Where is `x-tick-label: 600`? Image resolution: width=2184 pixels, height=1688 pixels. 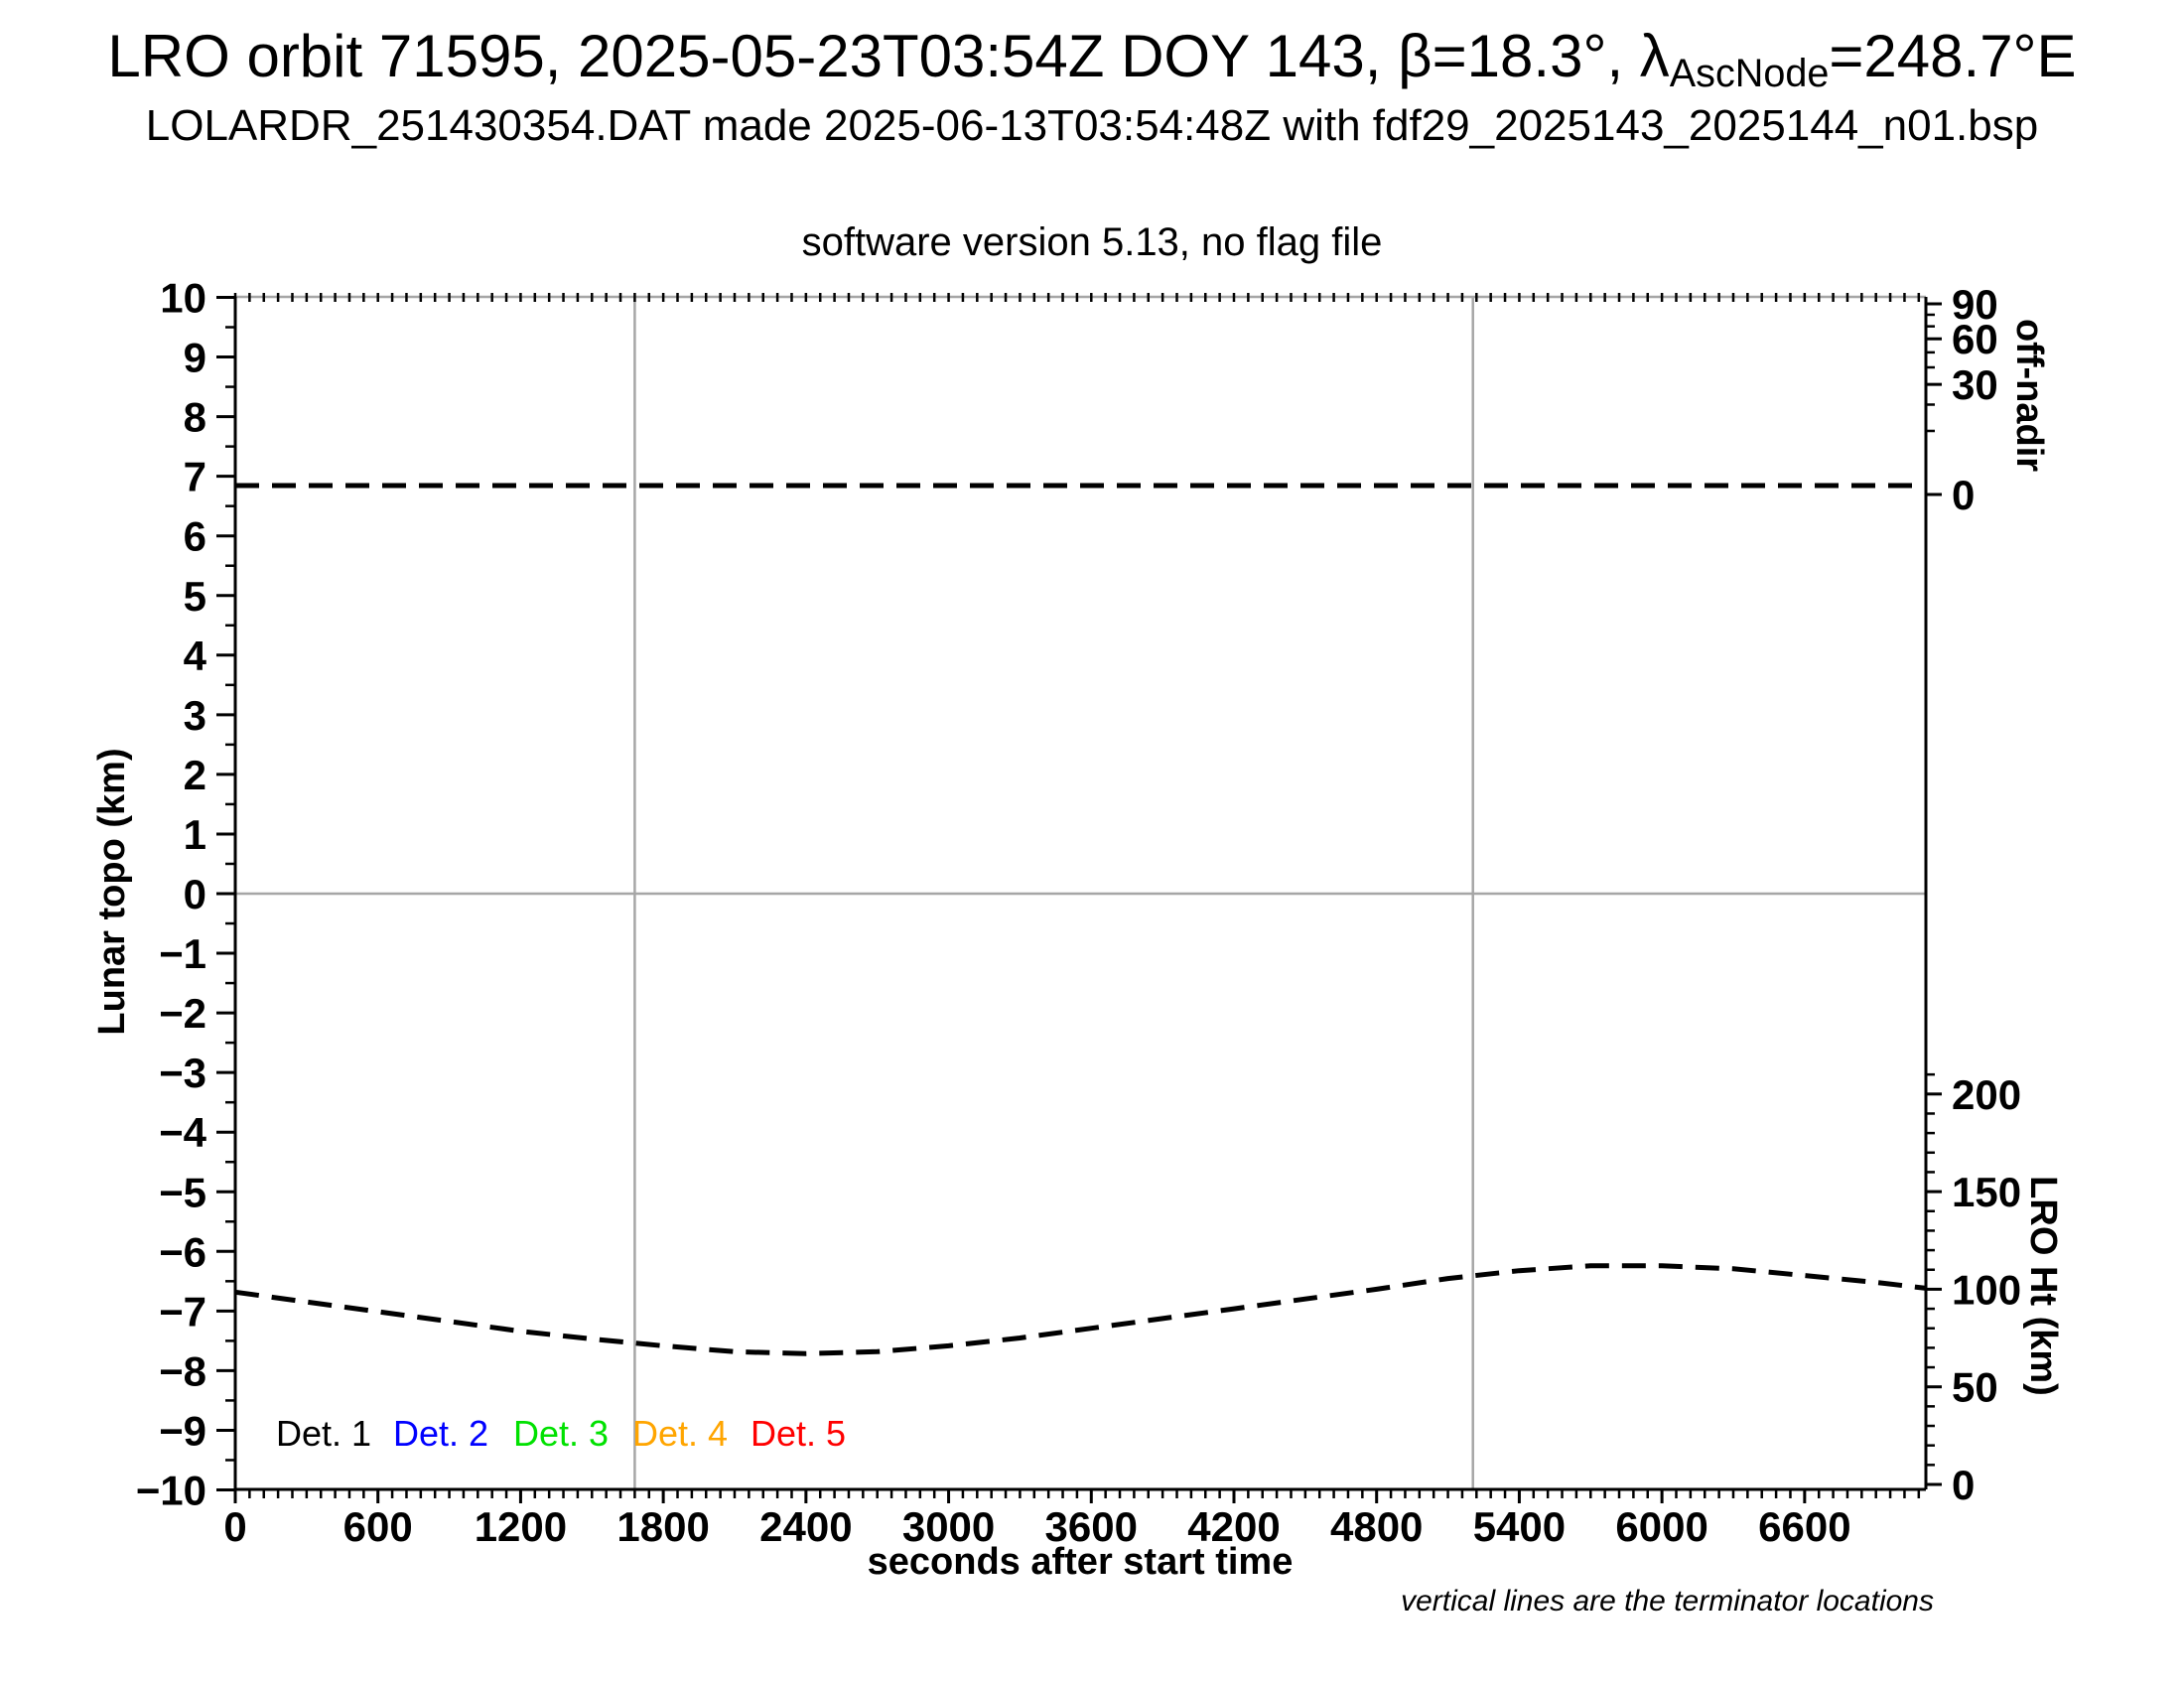
x-tick-label: 600 is located at coordinates (378, 1526).